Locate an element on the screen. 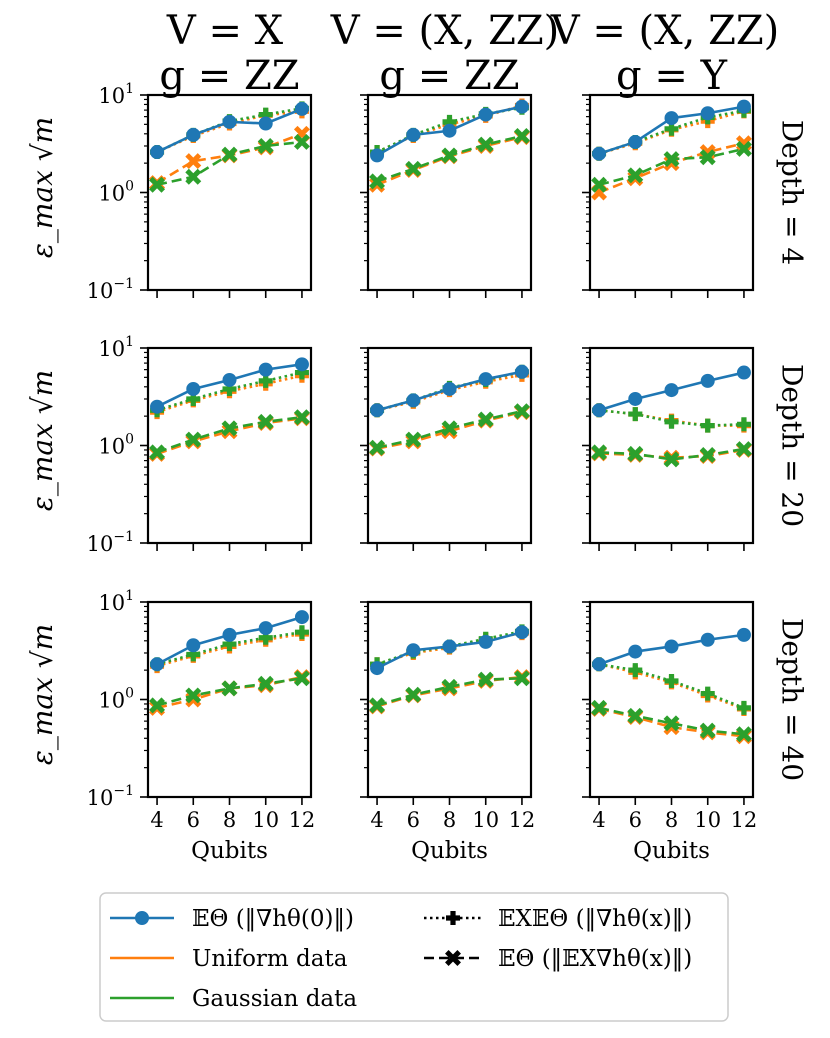 The image size is (830, 1038). panel-r3-c3: 4 6 8 10 12 is located at coordinates (669, 716).